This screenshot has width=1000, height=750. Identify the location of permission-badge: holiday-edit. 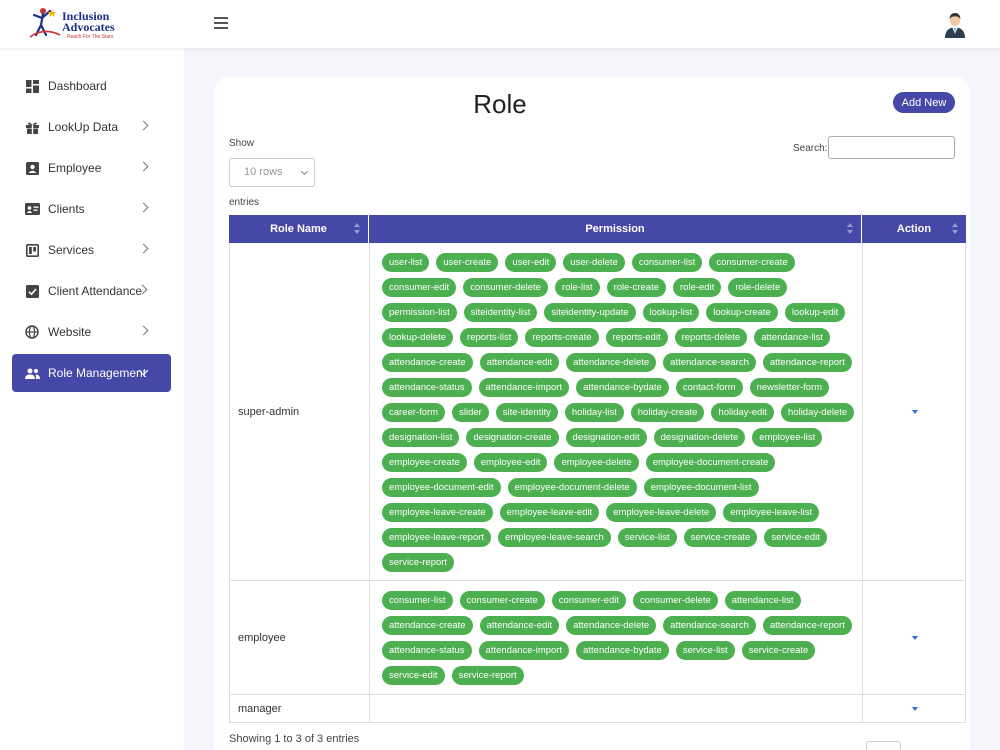
(743, 412).